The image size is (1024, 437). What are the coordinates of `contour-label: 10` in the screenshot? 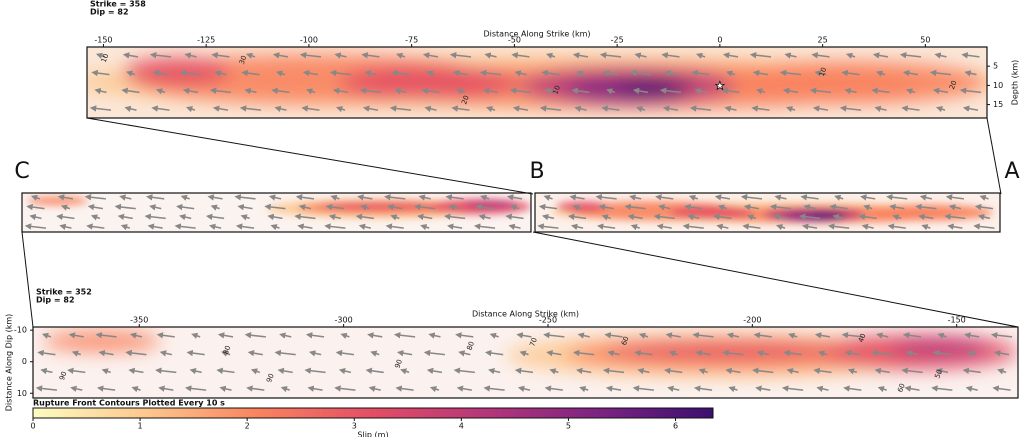 It's located at (556, 89).